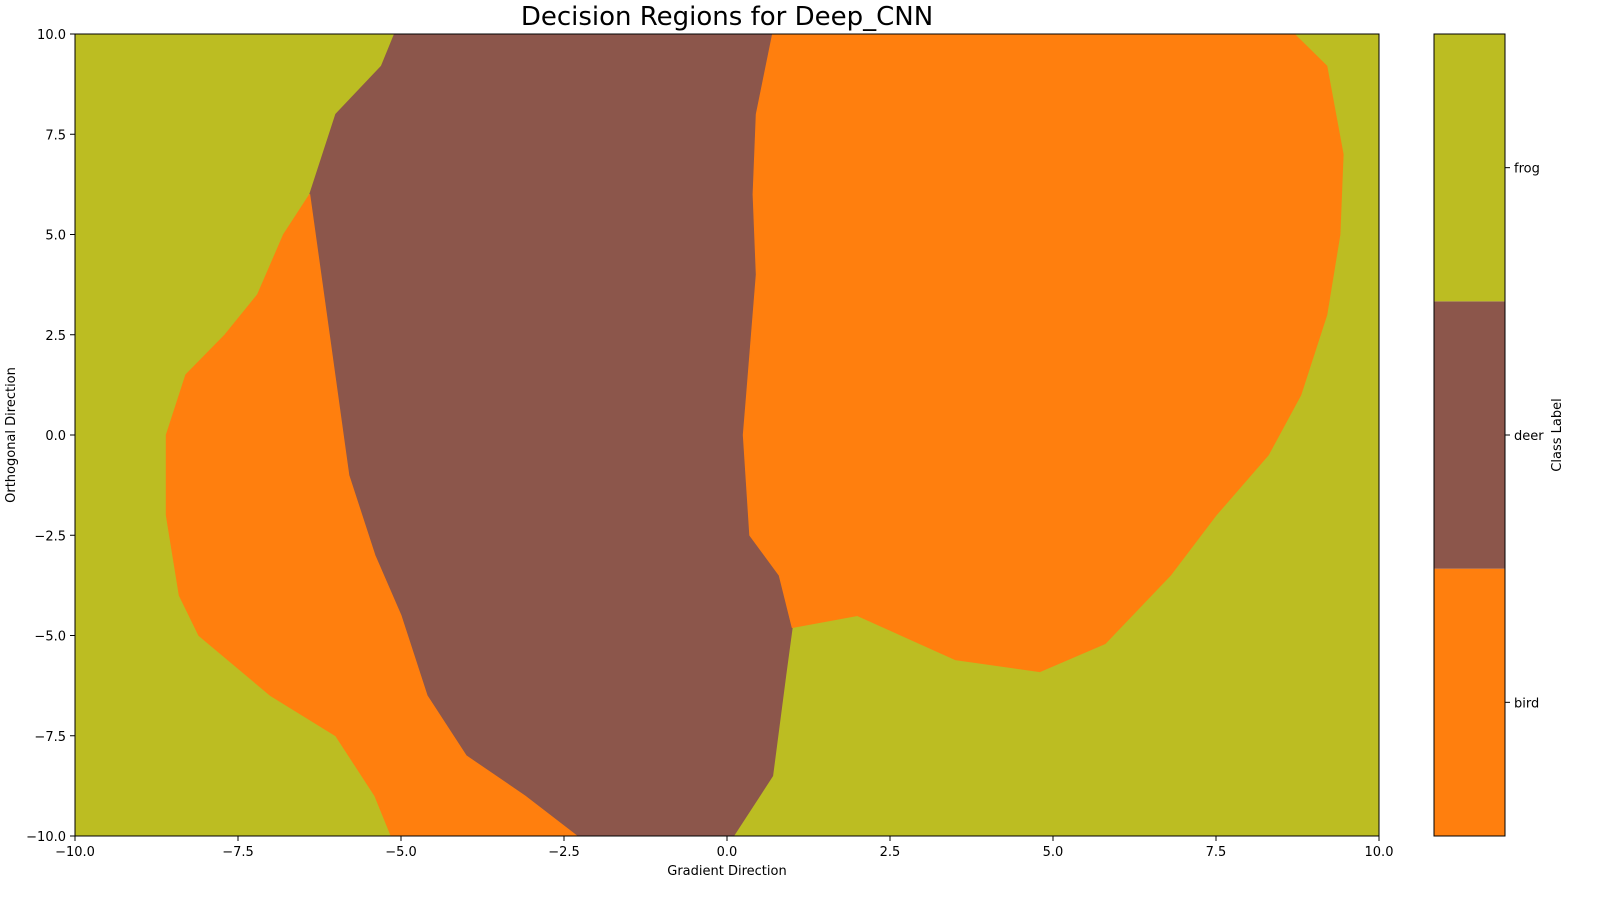  Describe the element at coordinates (726, 871) in the screenshot. I see `x-axis-label: Gradient Direction` at that location.